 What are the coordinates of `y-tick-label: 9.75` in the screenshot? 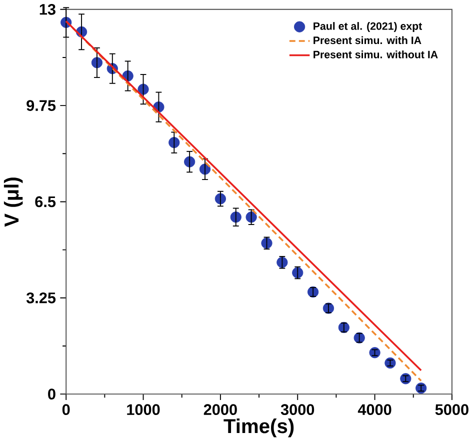 It's located at (41, 105).